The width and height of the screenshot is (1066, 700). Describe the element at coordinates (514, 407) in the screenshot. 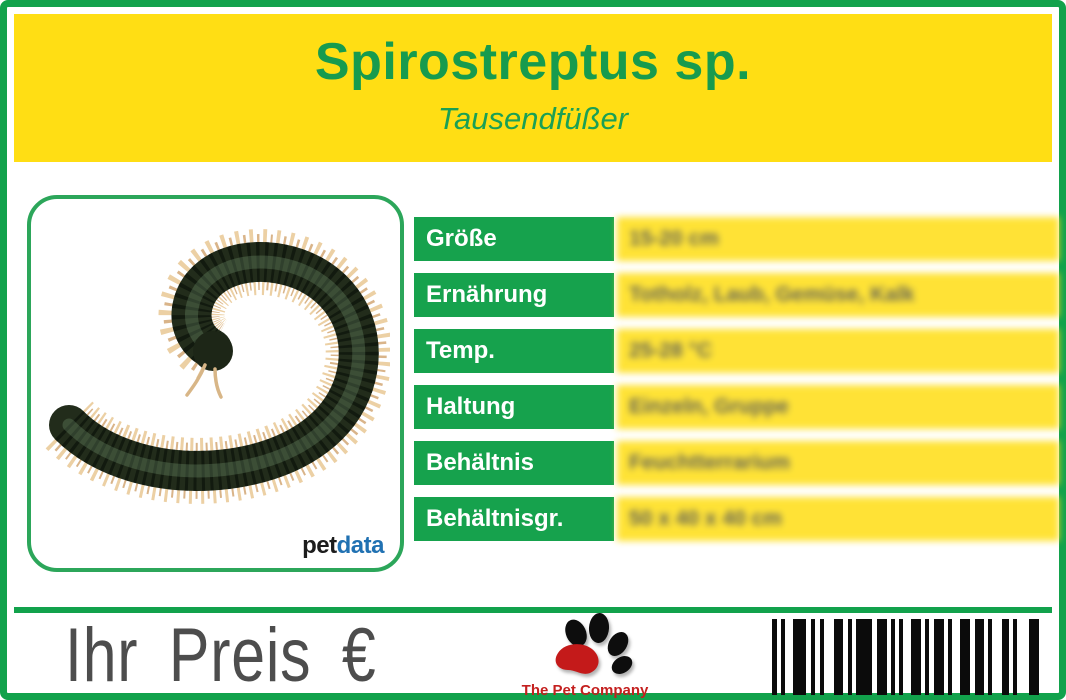

I see `spec-label: Haltung` at that location.